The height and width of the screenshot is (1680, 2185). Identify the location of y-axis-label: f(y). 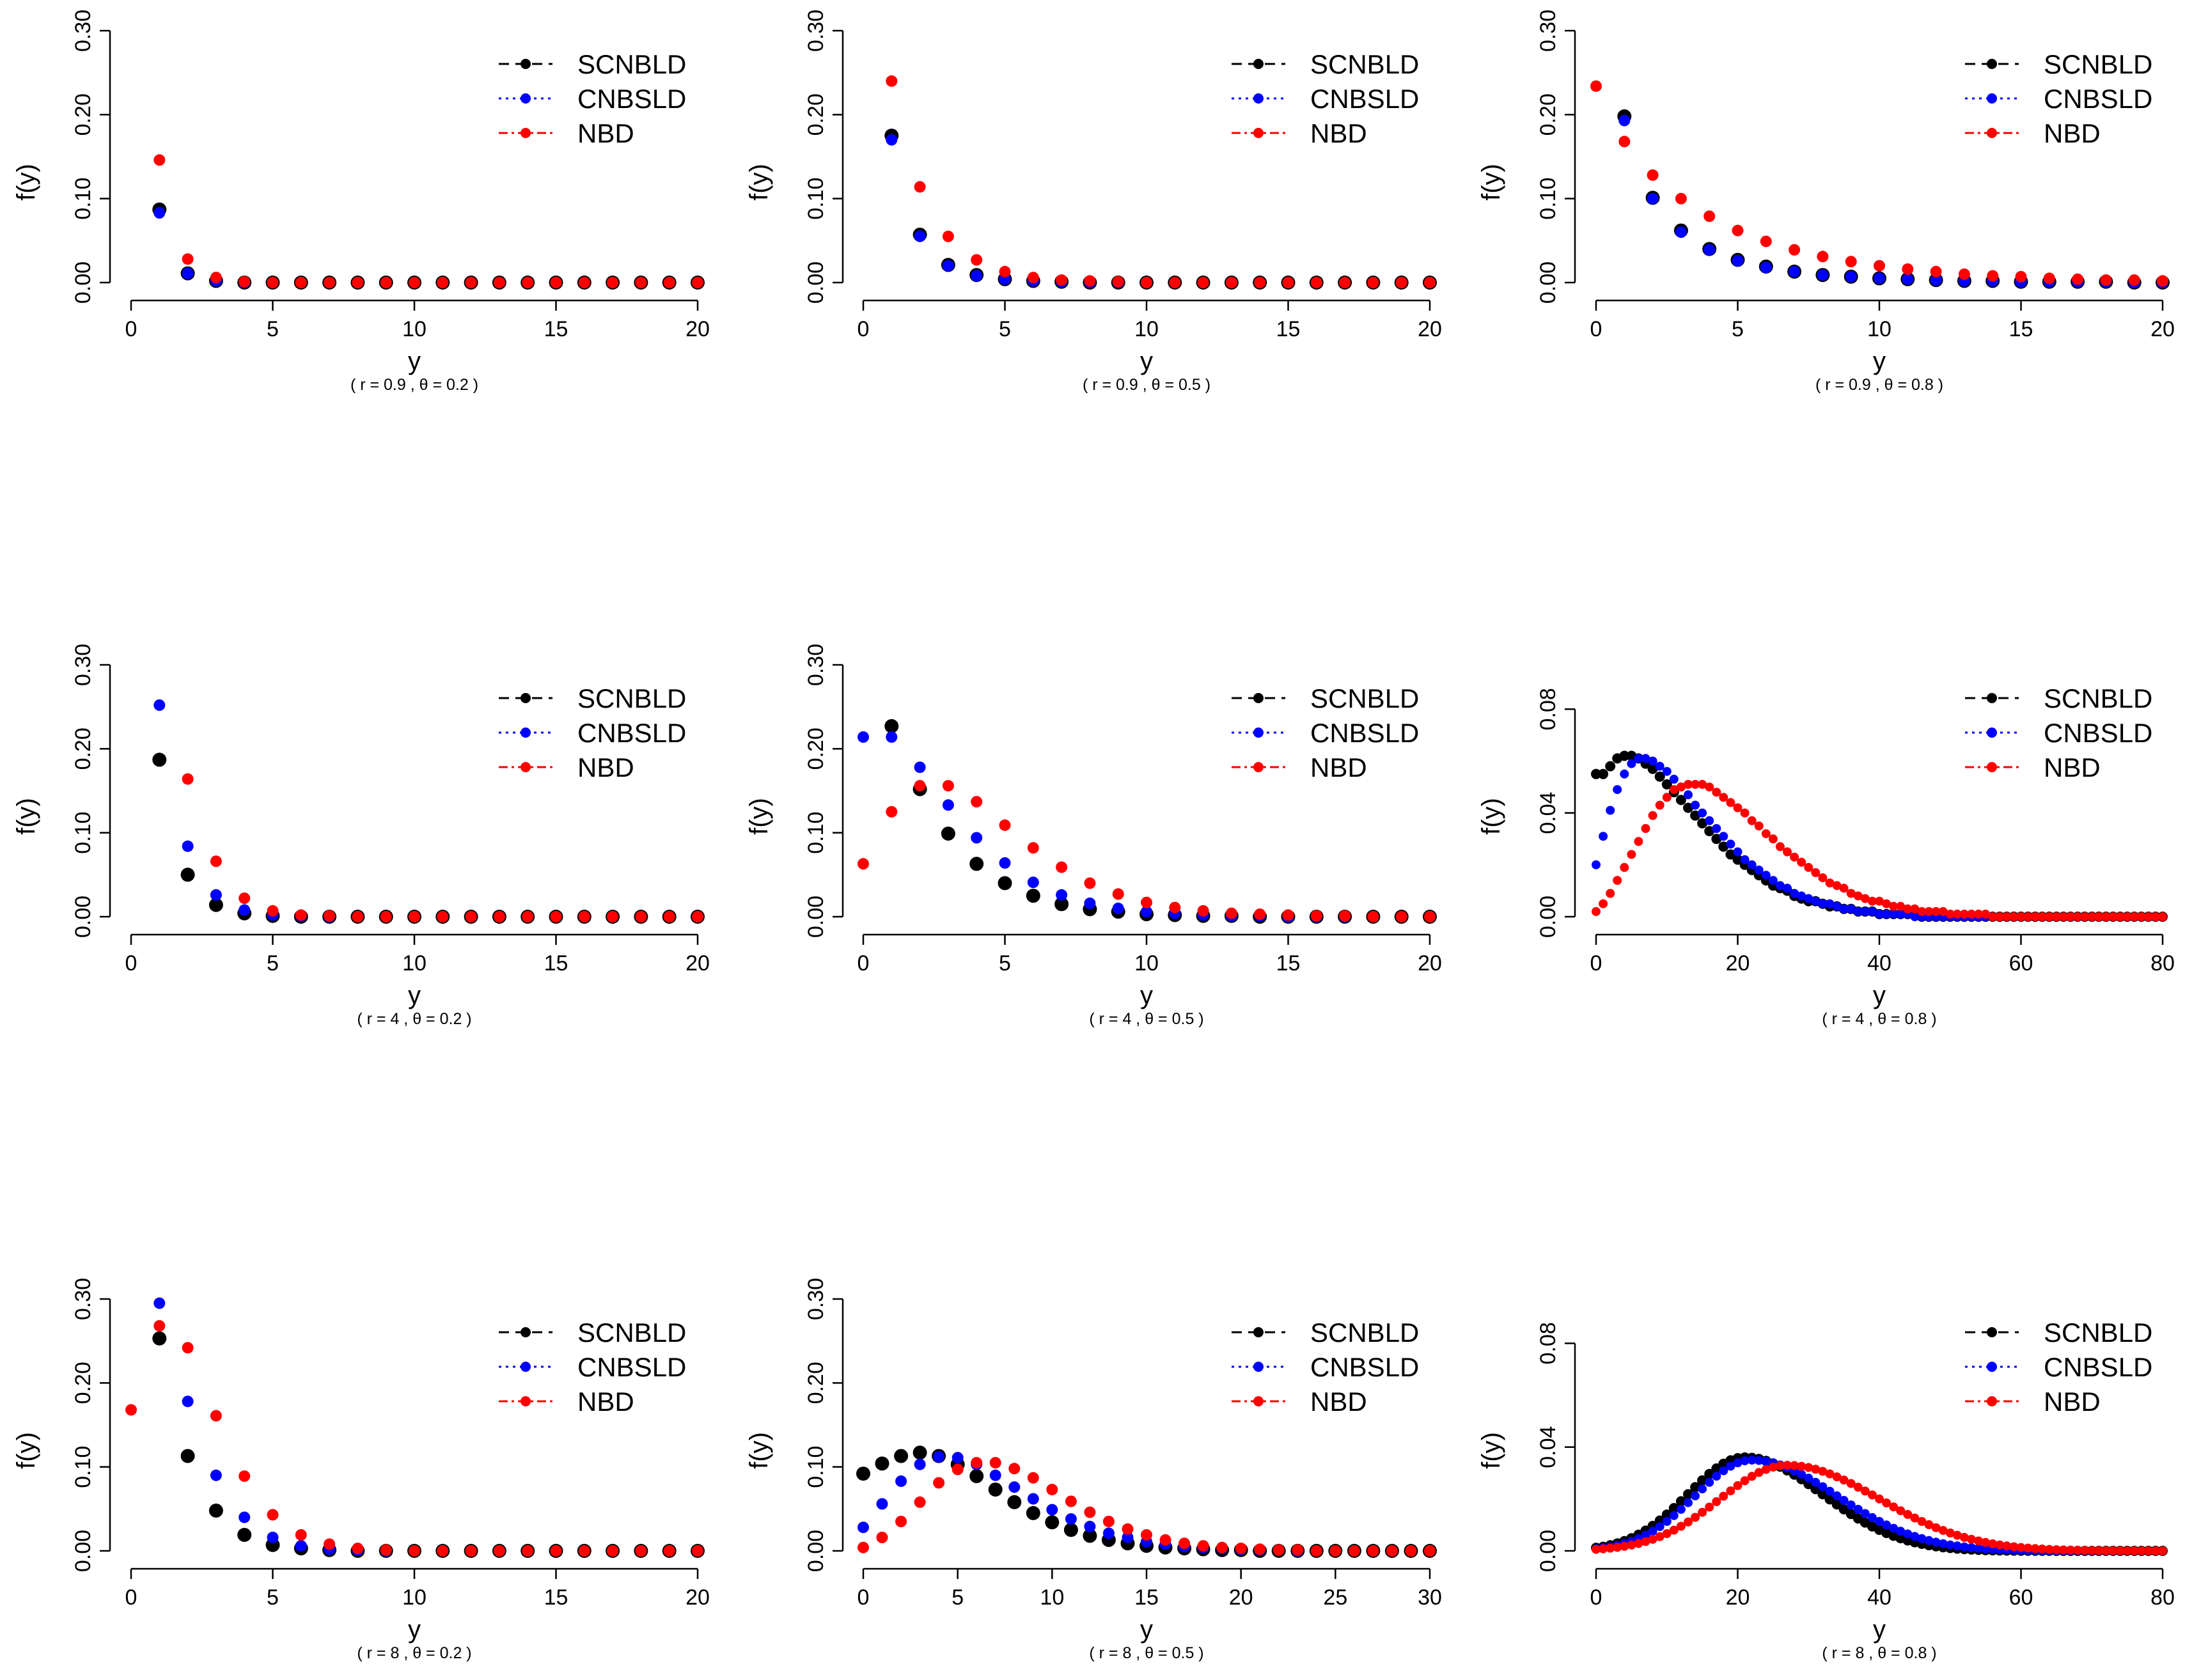
(759, 816).